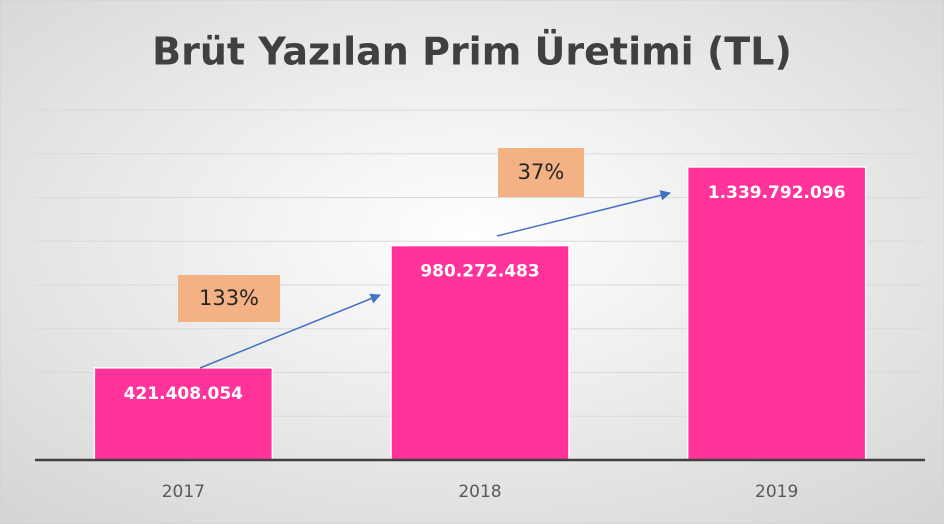 This screenshot has height=524, width=944. I want to click on x-tick-label: 2019, so click(776, 492).